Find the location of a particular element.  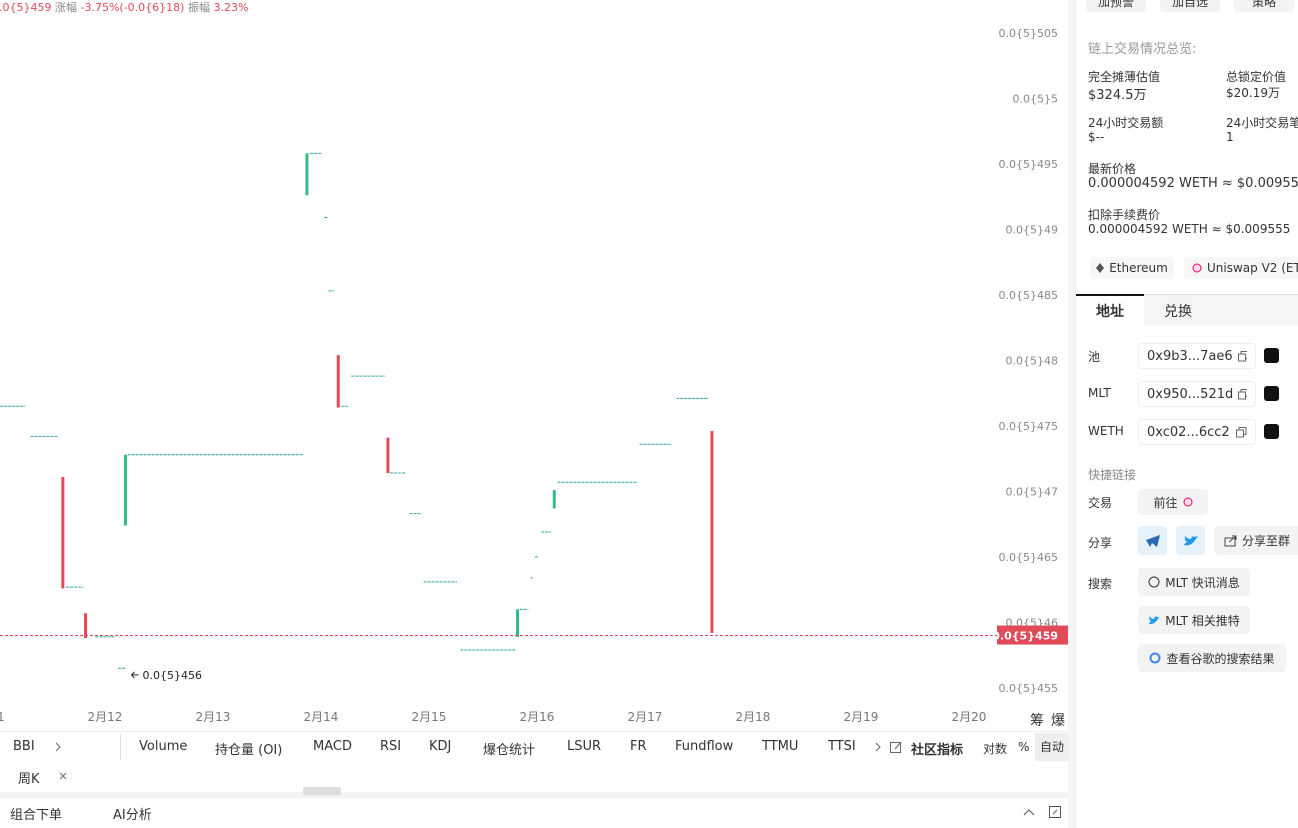

close-price: 0.0{5}459 is located at coordinates (26, 7).